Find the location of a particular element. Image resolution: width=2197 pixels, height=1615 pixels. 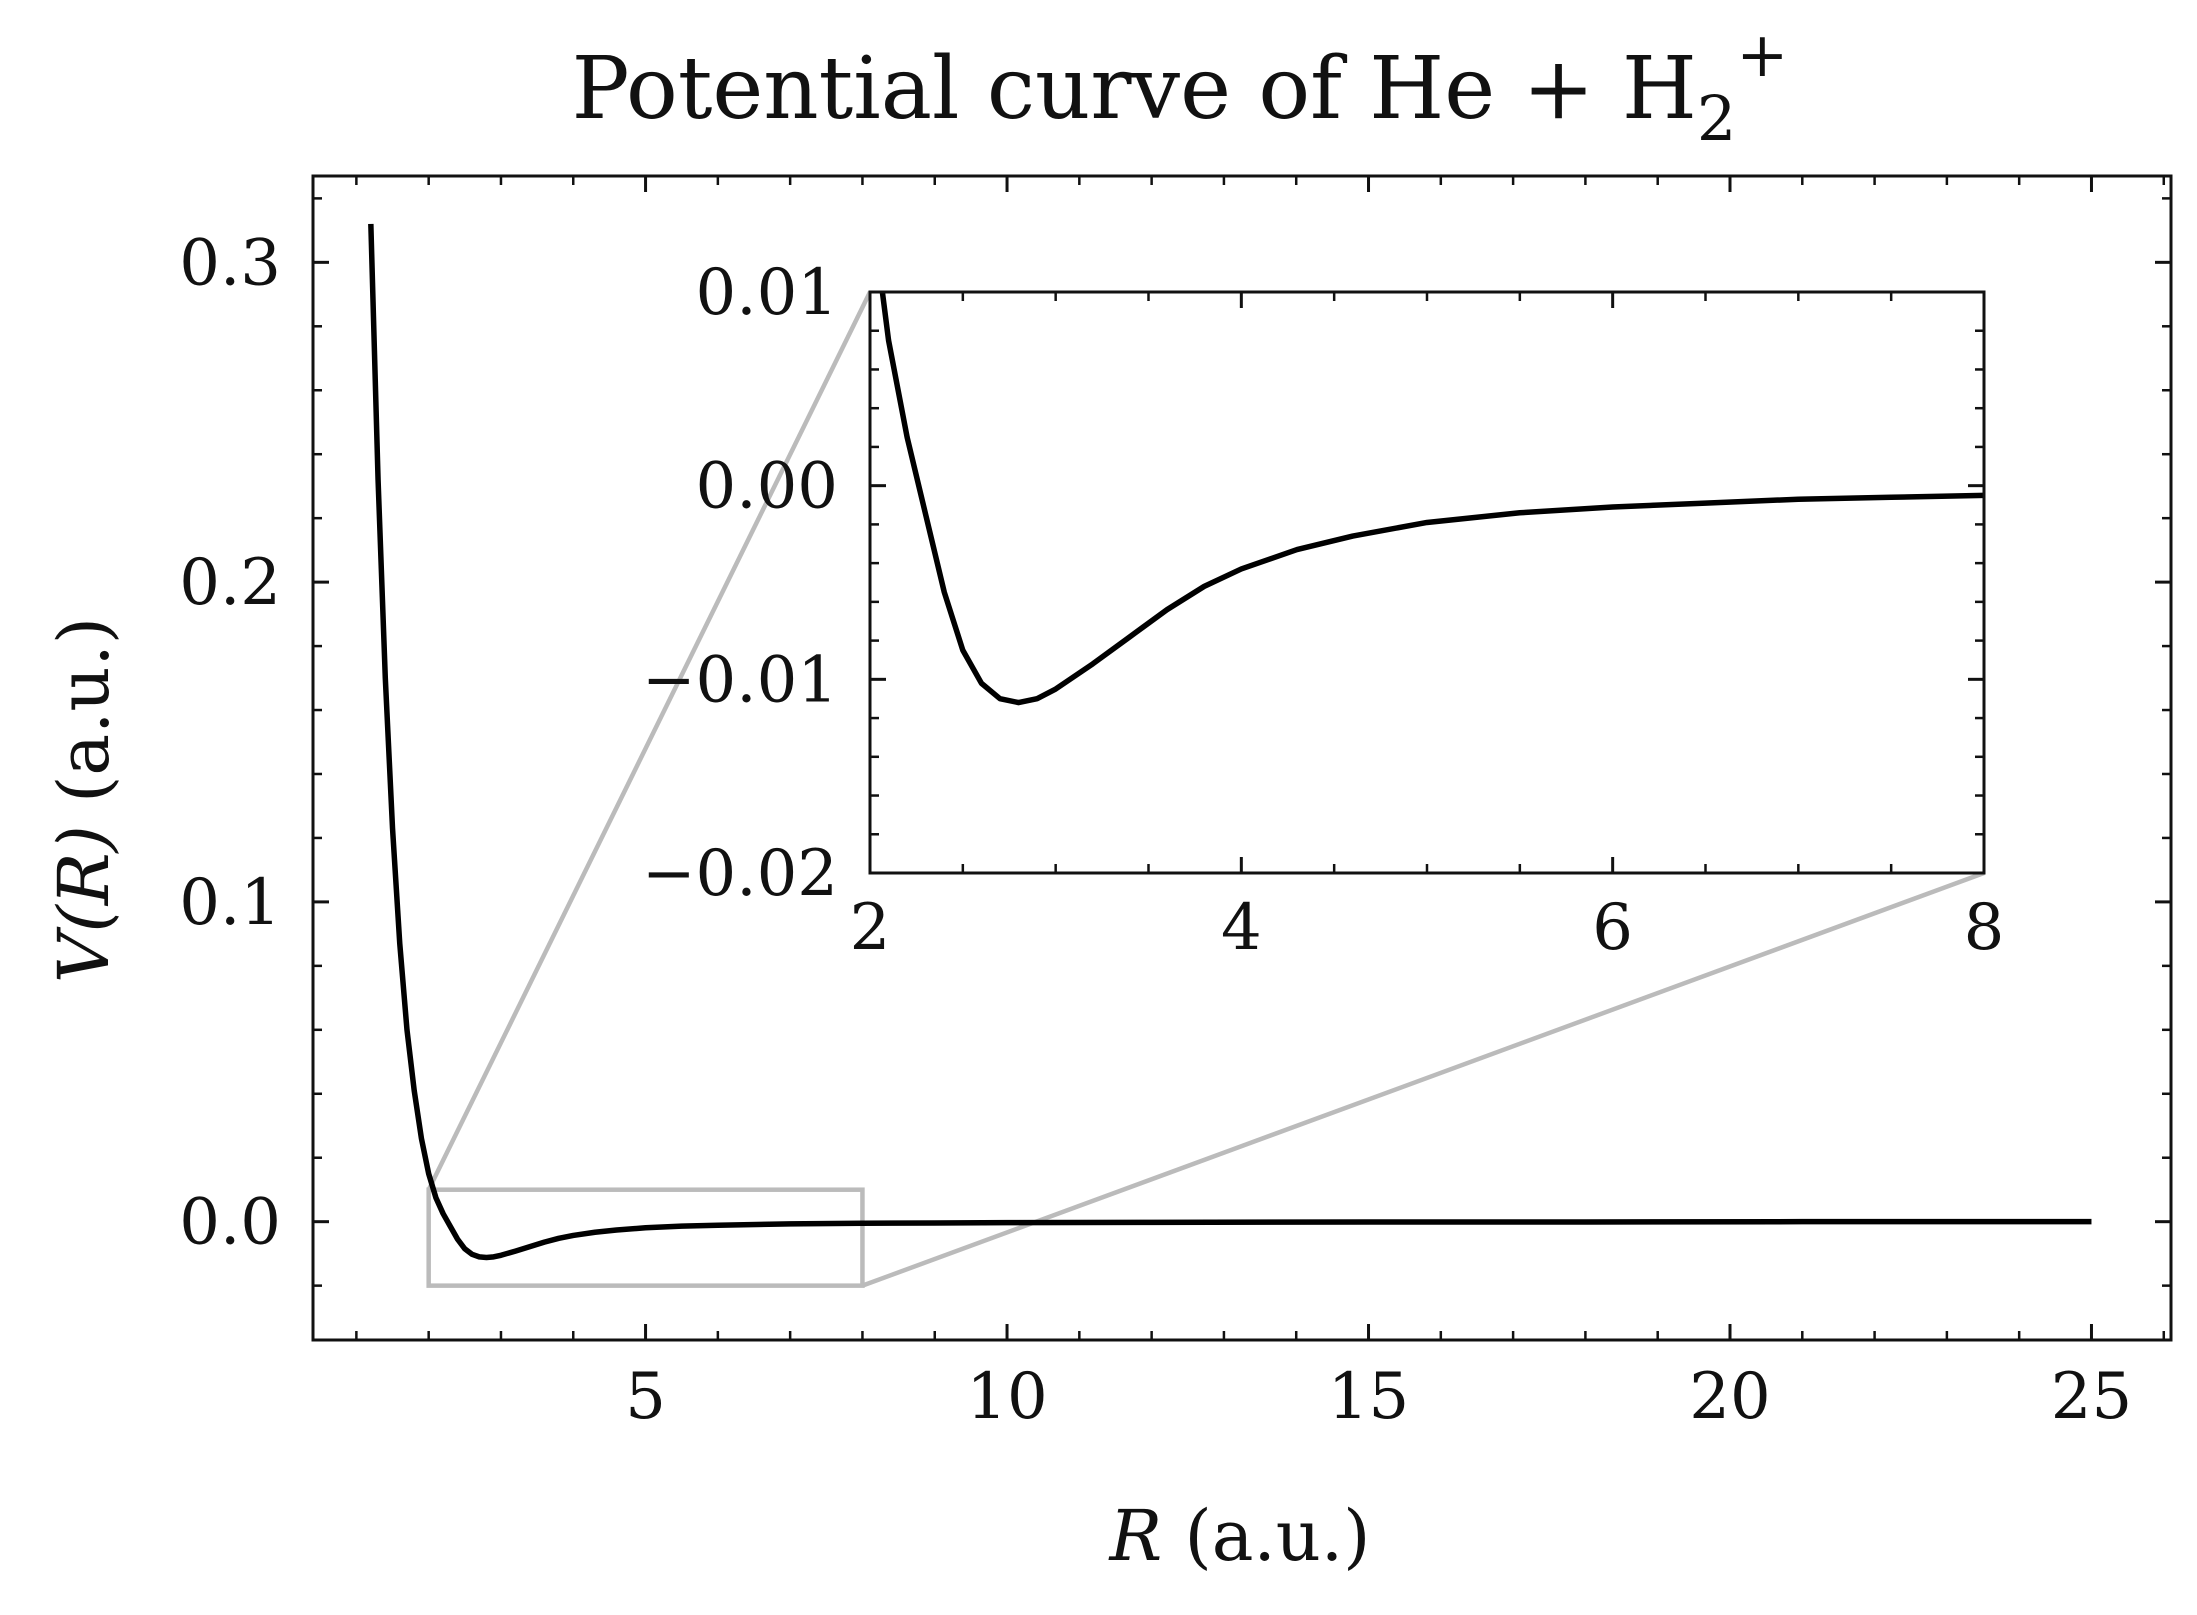

main-x-tick-label: 25 is located at coordinates (2091, 1397).